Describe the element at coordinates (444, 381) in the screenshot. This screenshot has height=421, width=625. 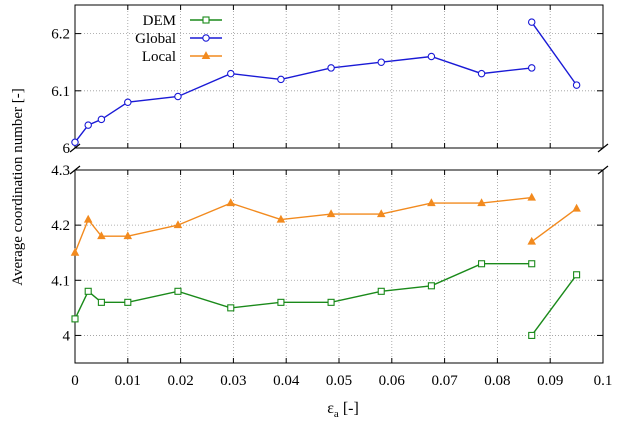
I see `x-tick-label: 0.07` at that location.